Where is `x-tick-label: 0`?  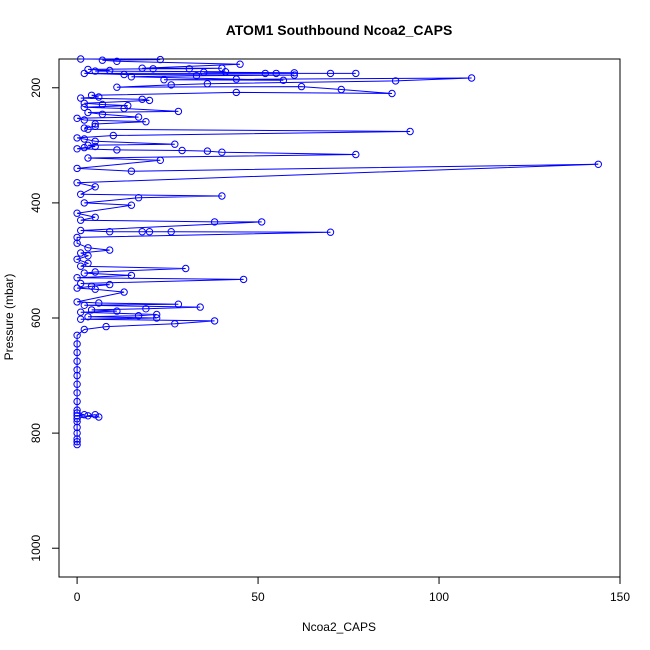 x-tick-label: 0 is located at coordinates (77, 597).